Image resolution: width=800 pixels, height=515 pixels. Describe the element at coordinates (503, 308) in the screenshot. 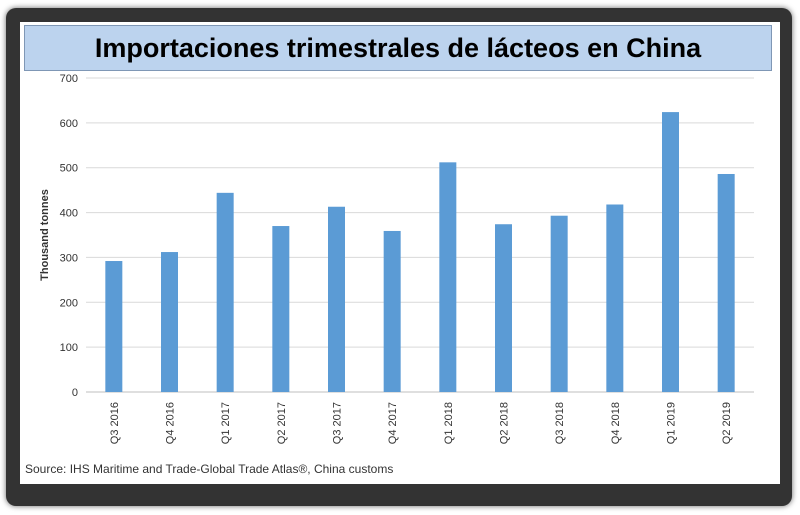

I see `bar-q2-2018` at that location.